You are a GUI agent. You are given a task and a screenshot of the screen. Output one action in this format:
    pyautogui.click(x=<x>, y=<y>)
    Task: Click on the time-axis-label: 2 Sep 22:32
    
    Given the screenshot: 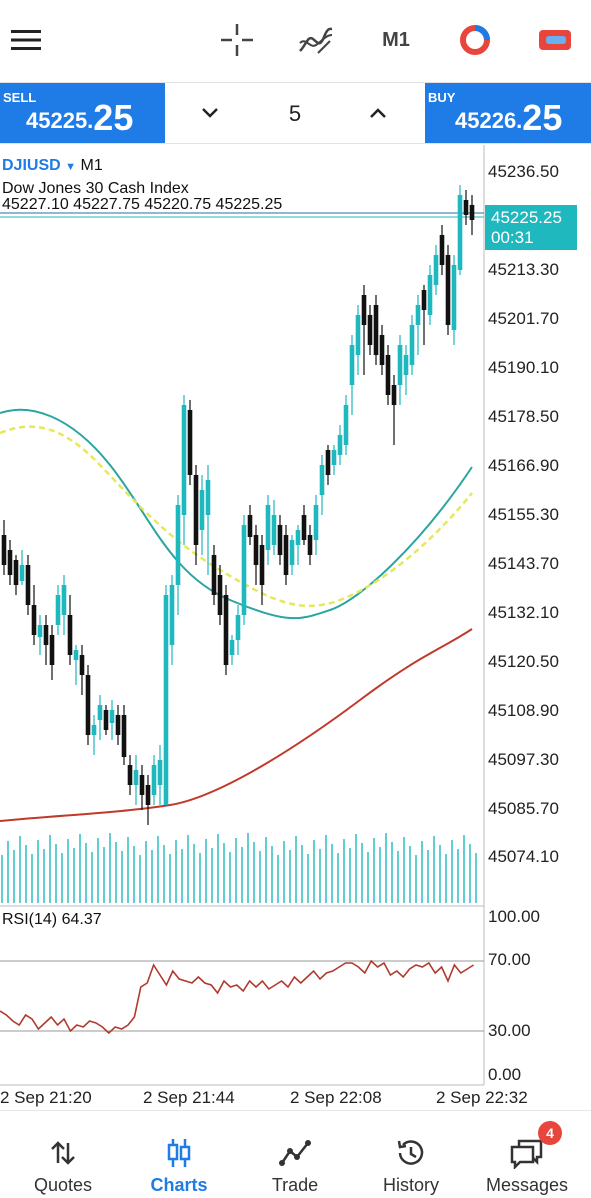 What is the action you would take?
    pyautogui.click(x=482, y=1097)
    